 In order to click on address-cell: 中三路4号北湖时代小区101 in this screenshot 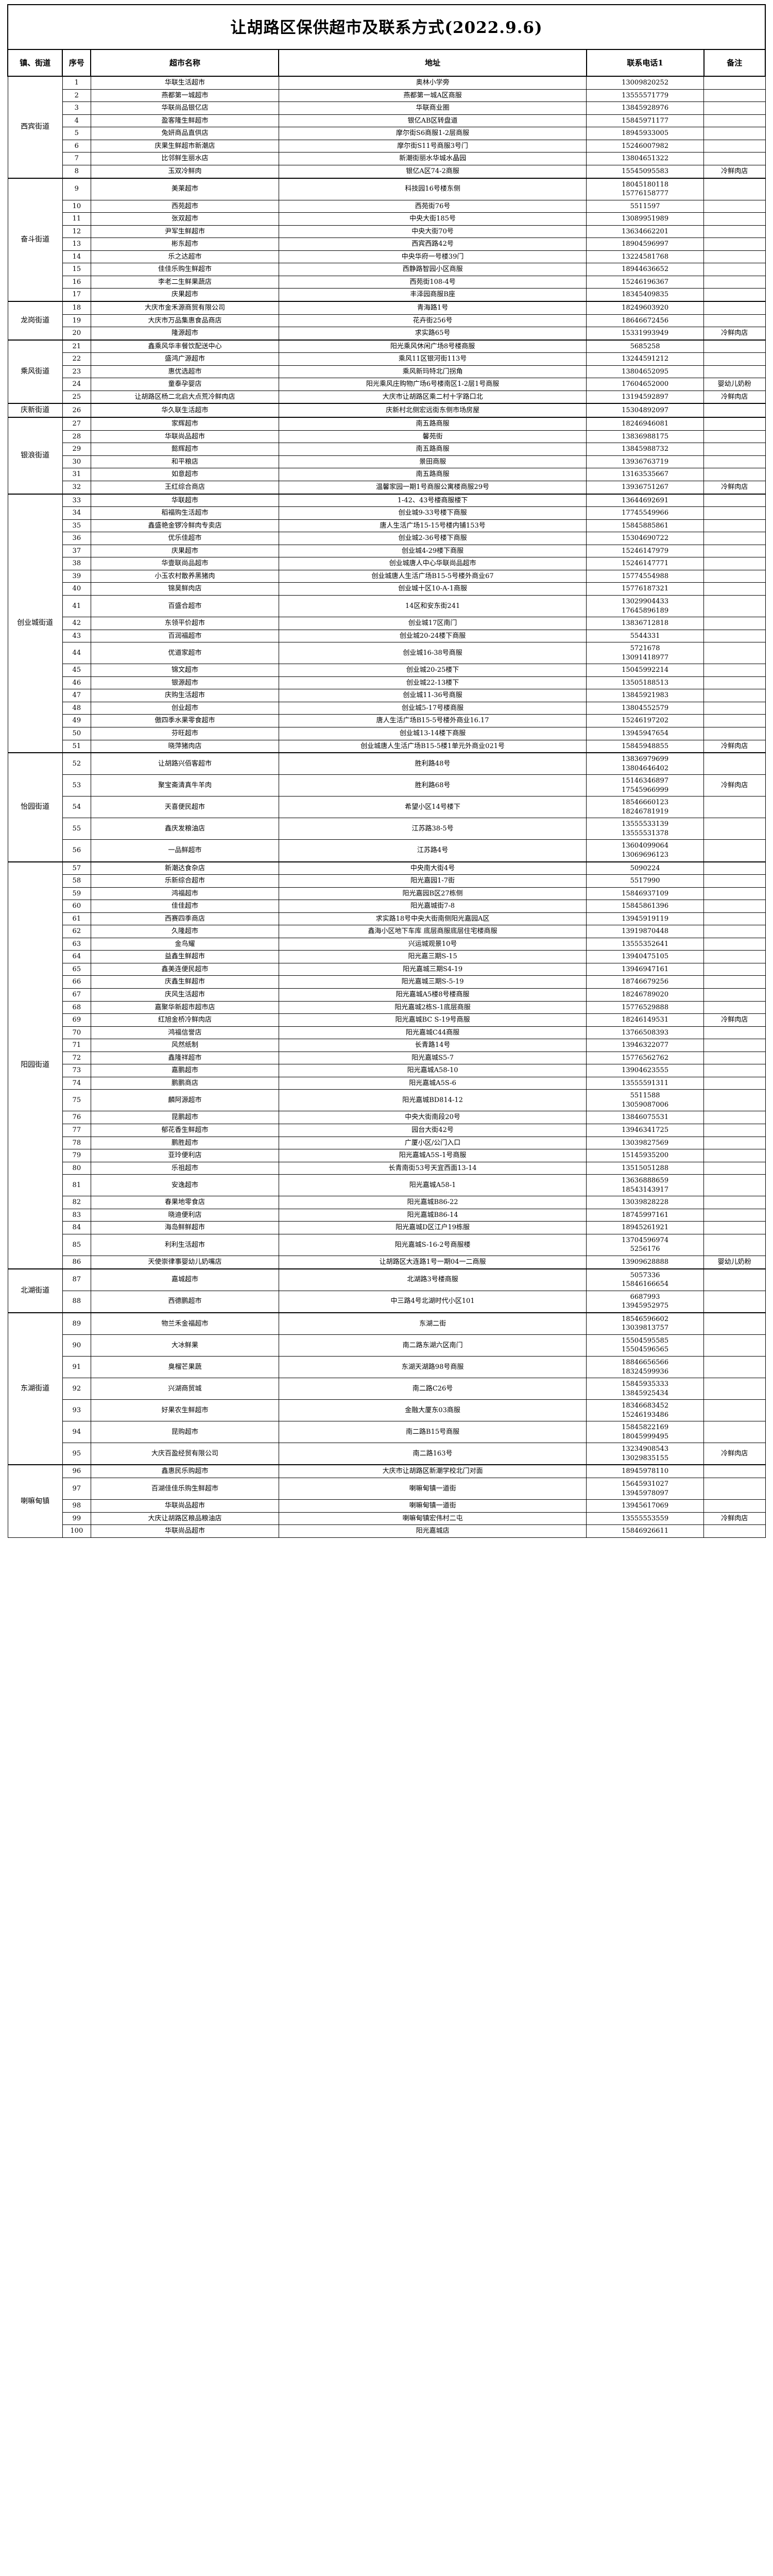, I will do `click(432, 1301)`.